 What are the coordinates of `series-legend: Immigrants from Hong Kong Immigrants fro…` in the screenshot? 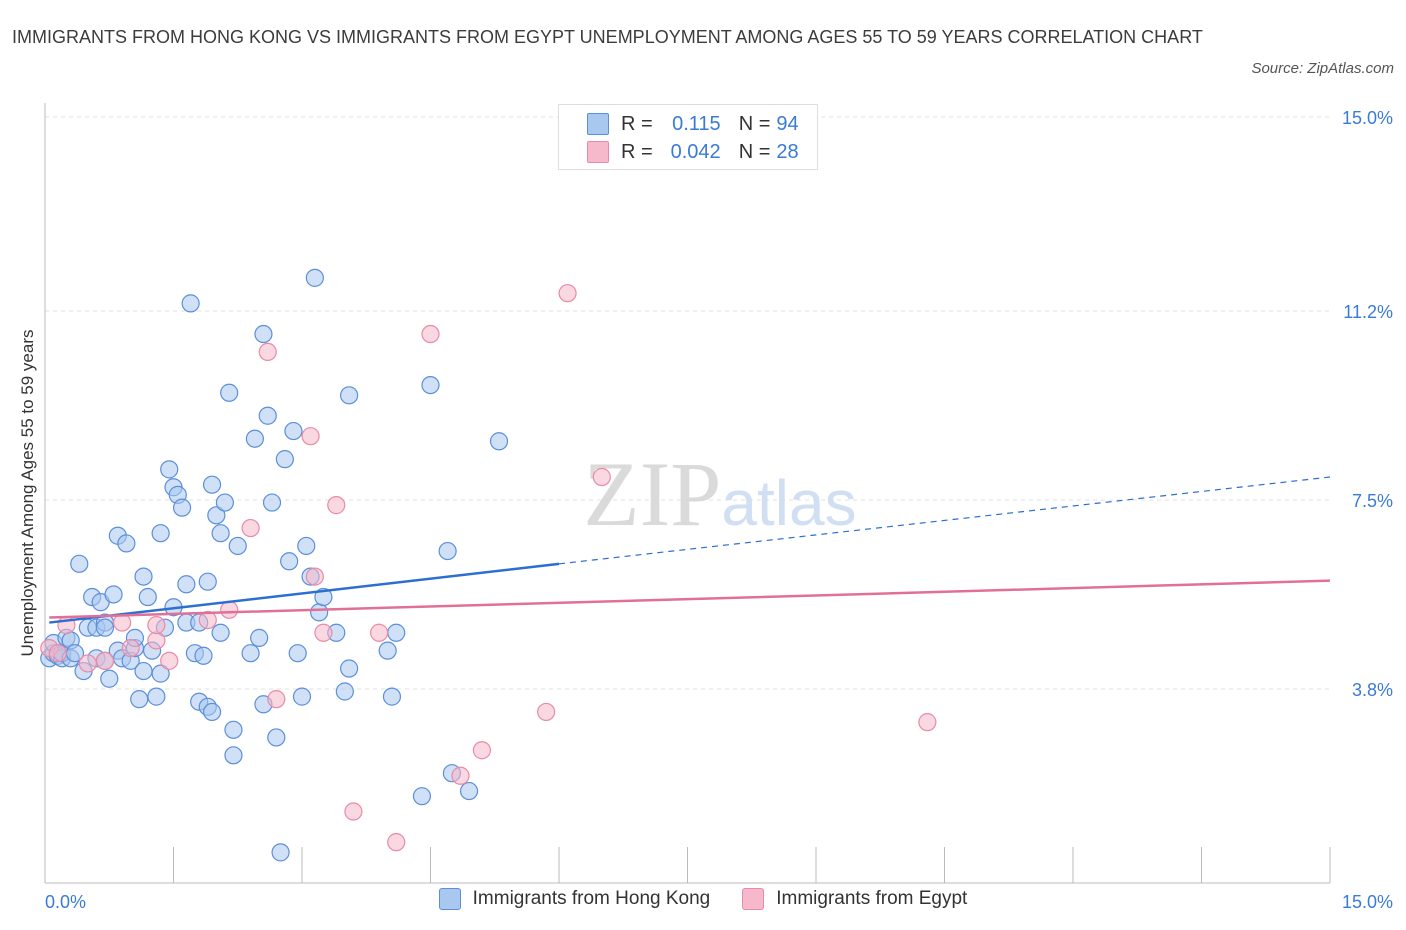 It's located at (703, 899).